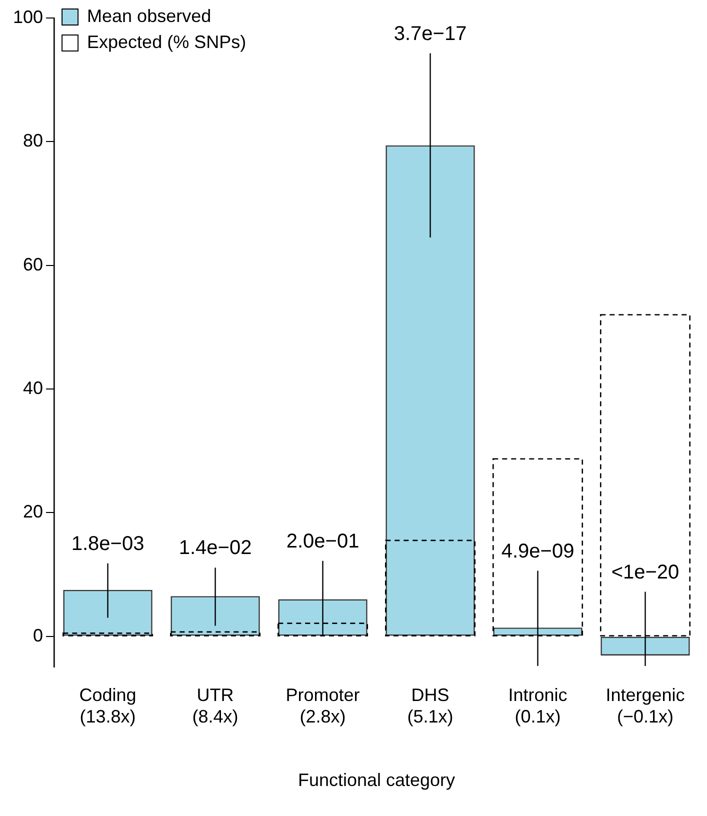 This screenshot has height=816, width=707. What do you see at coordinates (33, 140) in the screenshot?
I see `y-tick-label: 80` at bounding box center [33, 140].